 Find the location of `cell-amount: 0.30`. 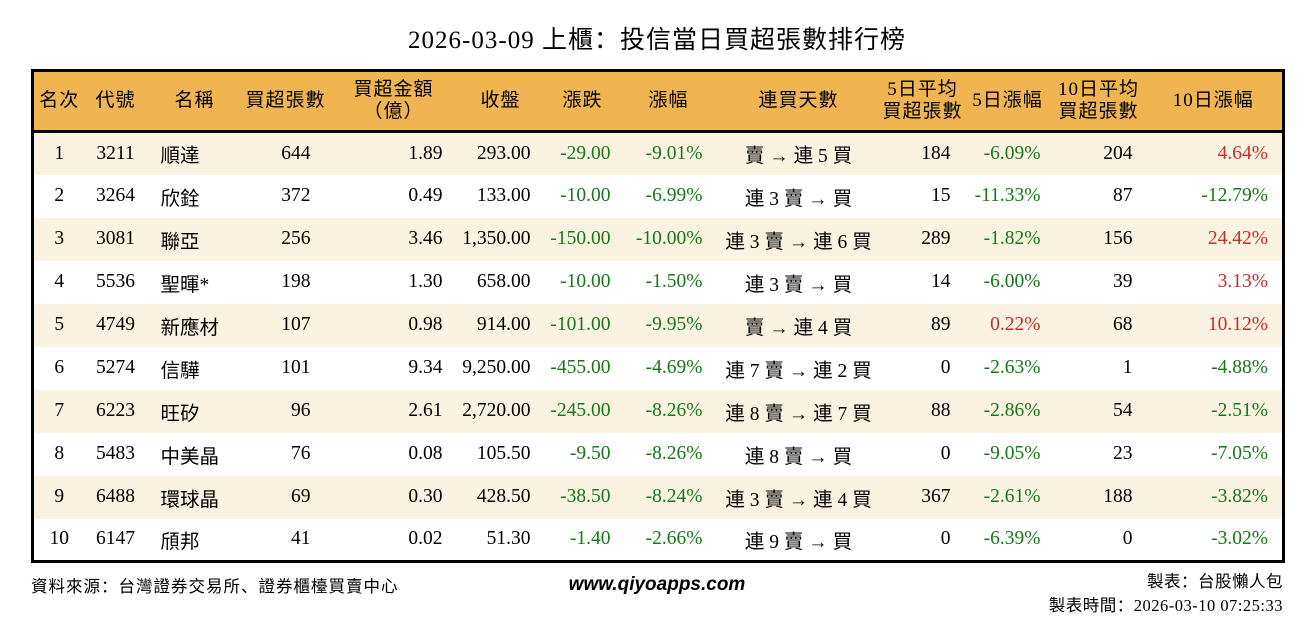

cell-amount: 0.30 is located at coordinates (425, 496).